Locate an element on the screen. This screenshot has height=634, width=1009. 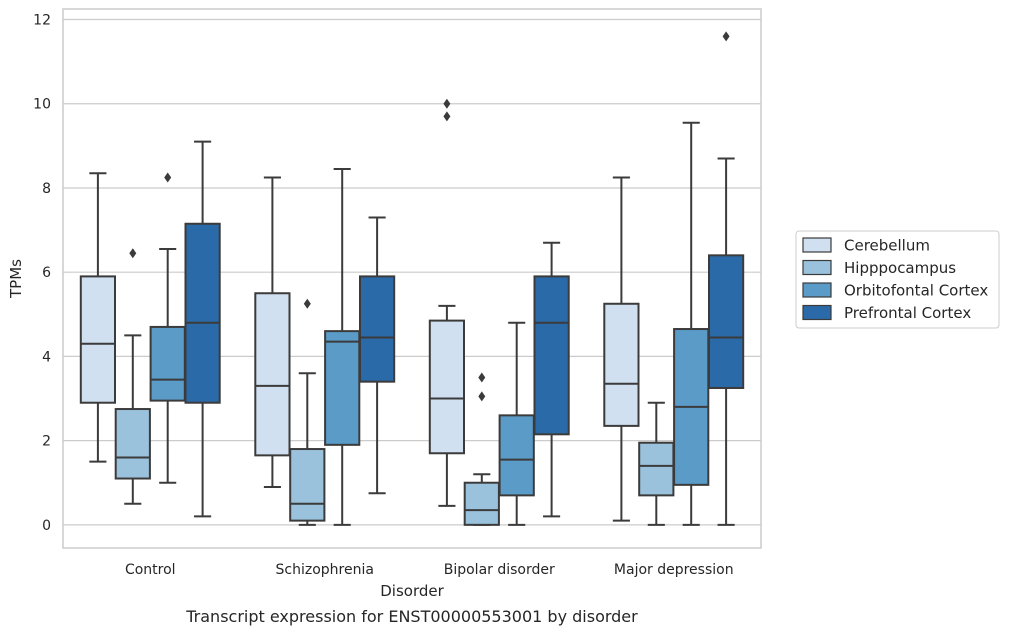
y-axis-ticks: 0 2 4 6 8 10 12 is located at coordinates (42, 273).